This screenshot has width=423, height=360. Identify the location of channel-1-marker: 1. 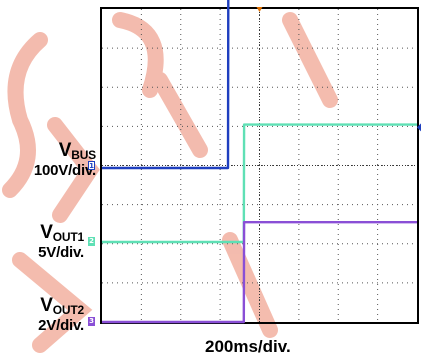
(91, 165).